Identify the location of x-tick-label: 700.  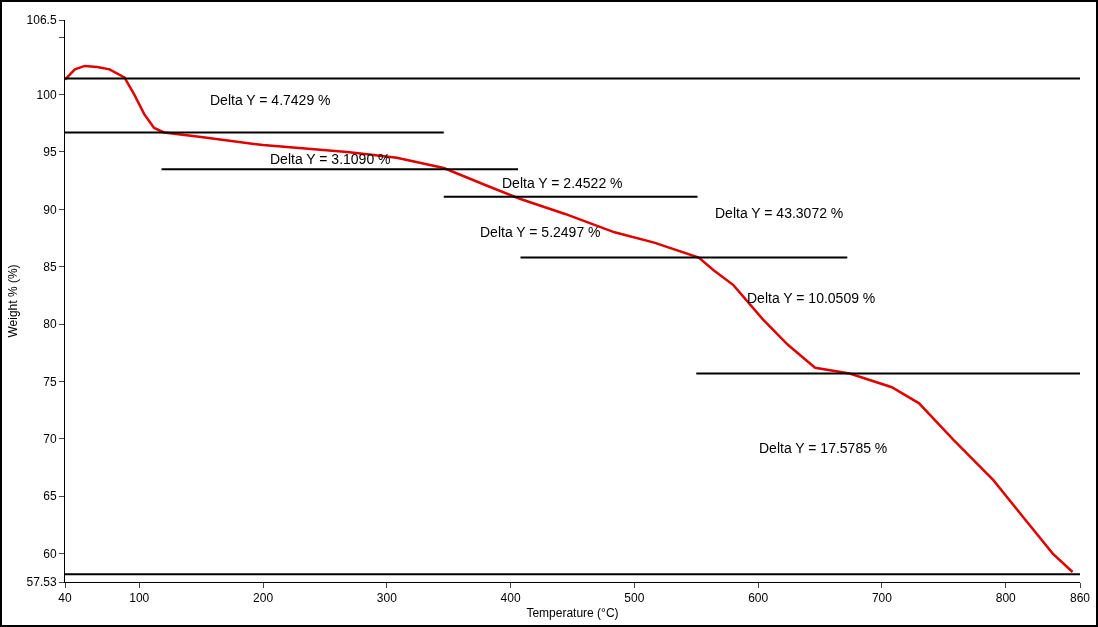
(882, 598).